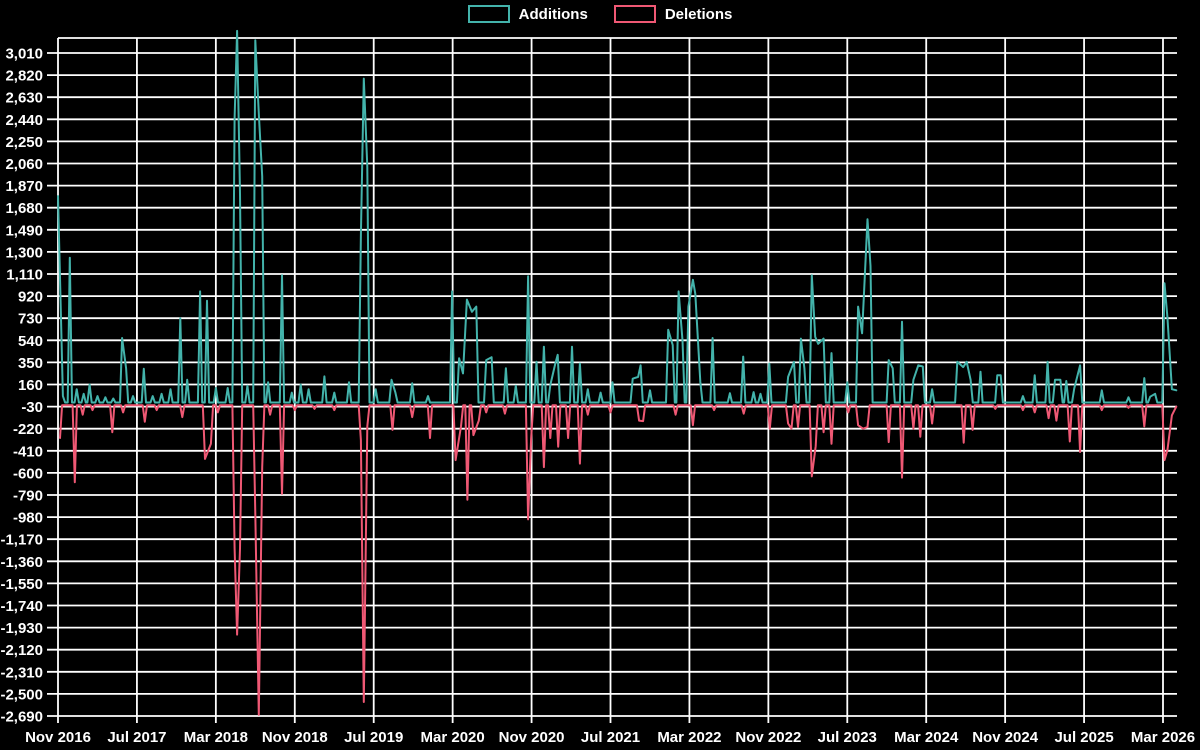  What do you see at coordinates (1005, 737) in the screenshot?
I see `x-axis-tick-label: Nov 2024` at bounding box center [1005, 737].